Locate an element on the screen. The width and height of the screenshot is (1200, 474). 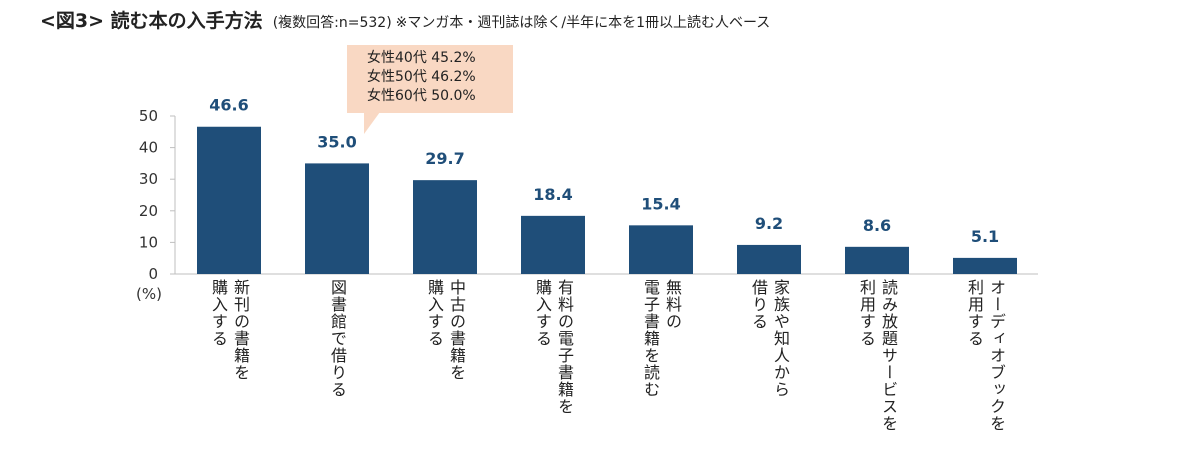
data-label: 18.4 is located at coordinates (552, 194).